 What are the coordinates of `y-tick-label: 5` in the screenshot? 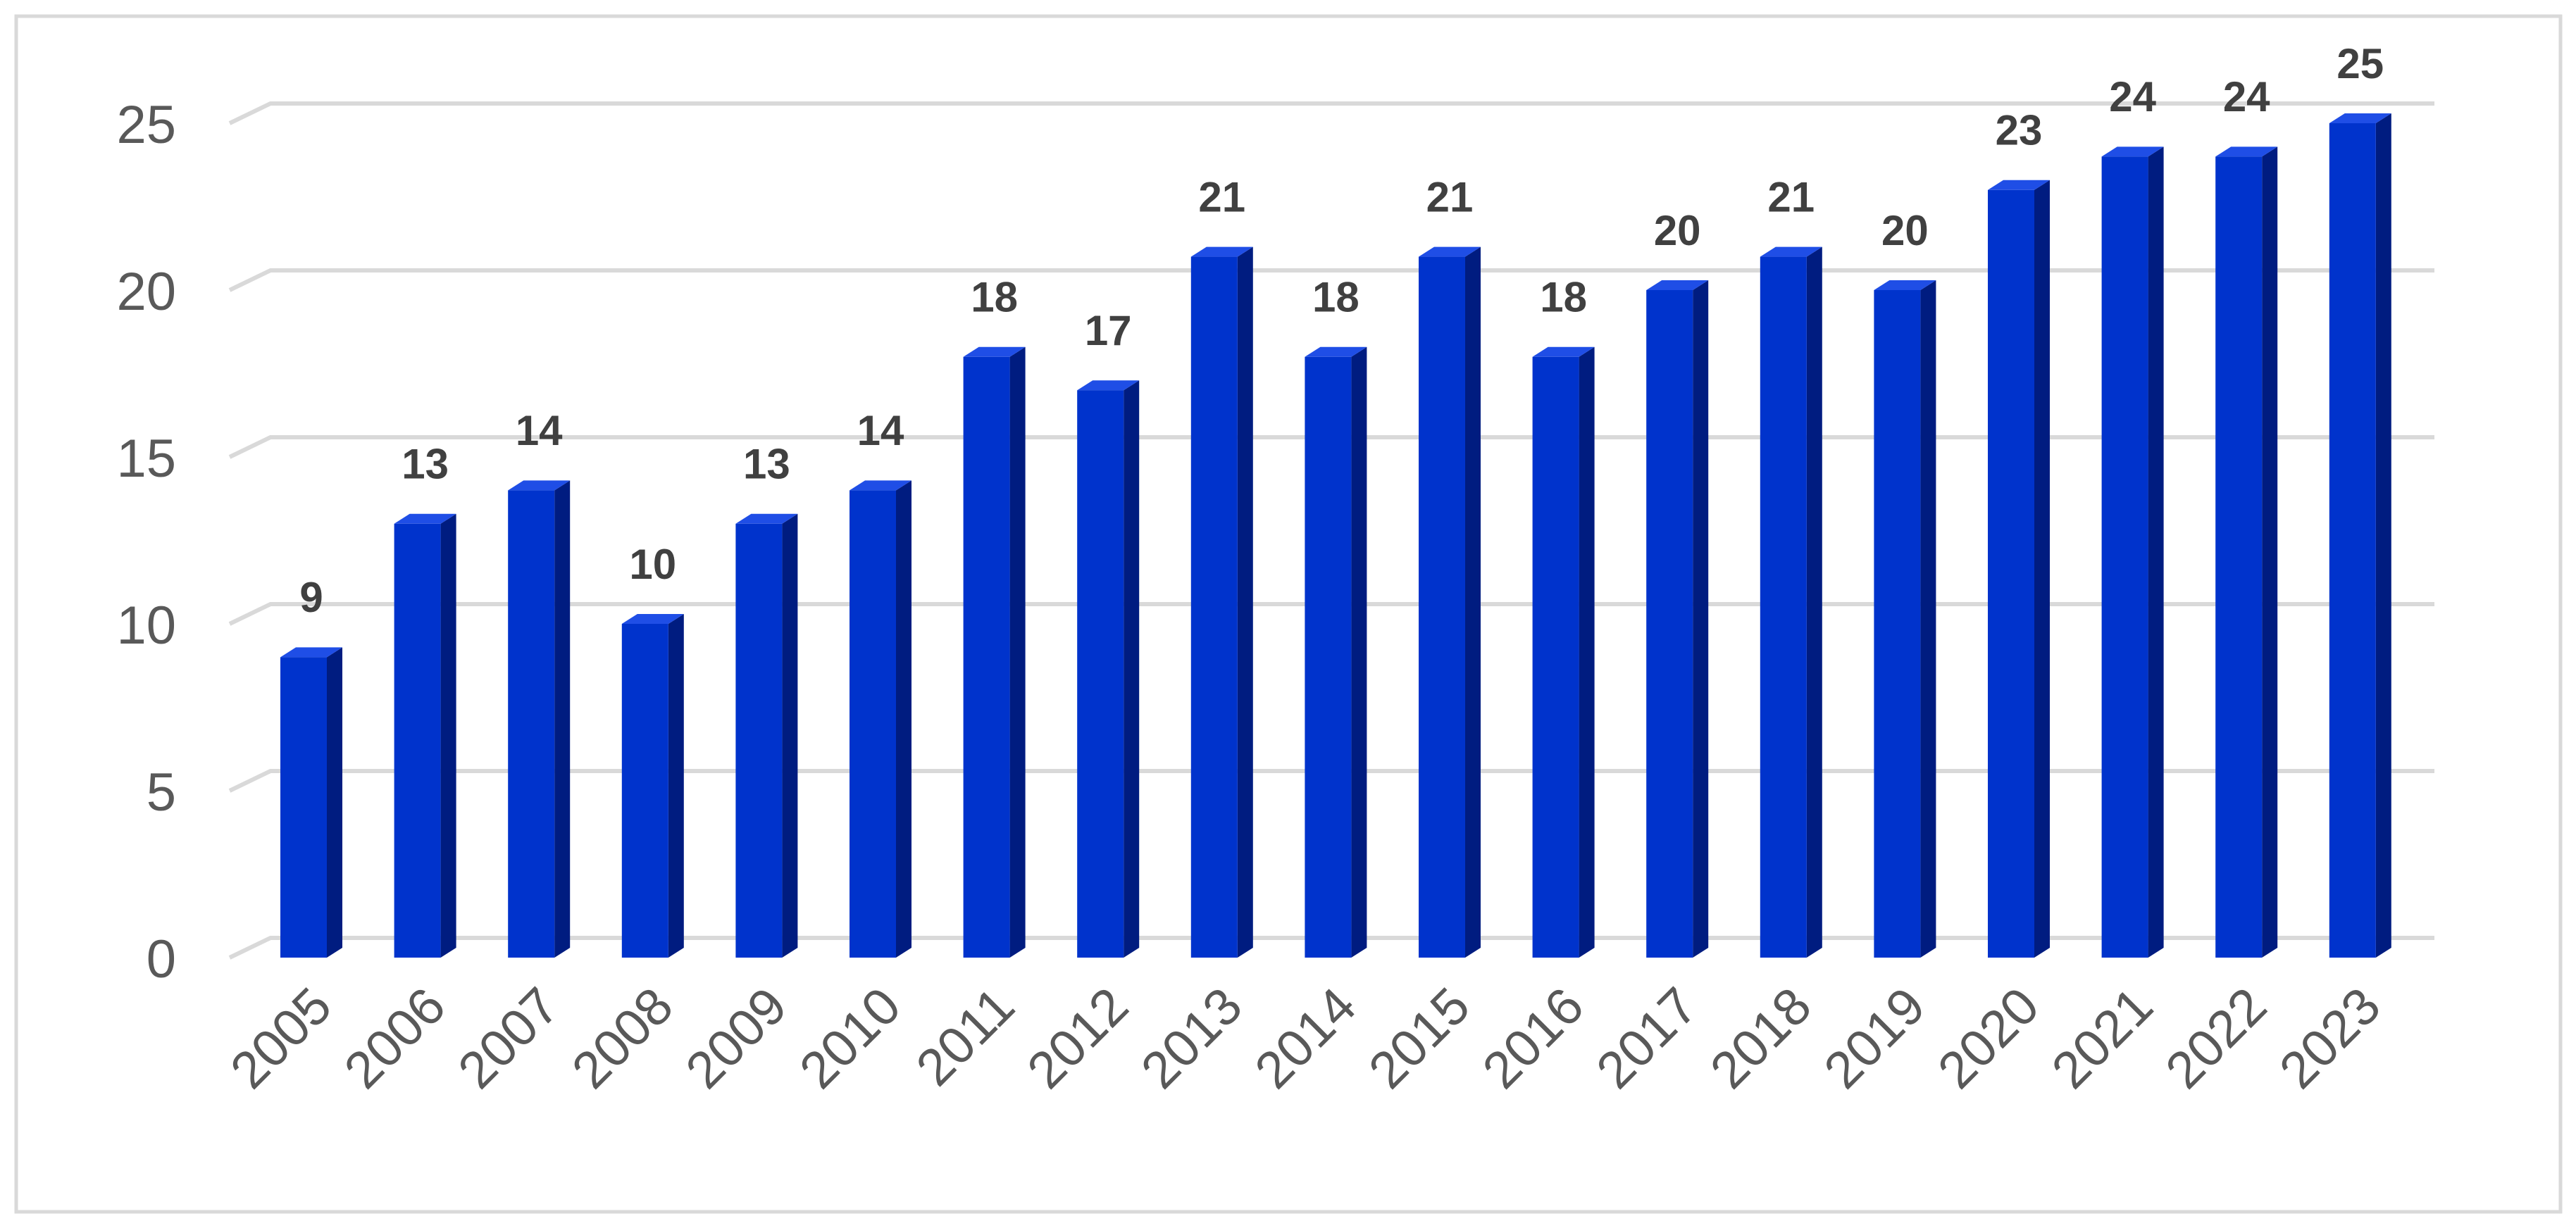 It's located at (161, 792).